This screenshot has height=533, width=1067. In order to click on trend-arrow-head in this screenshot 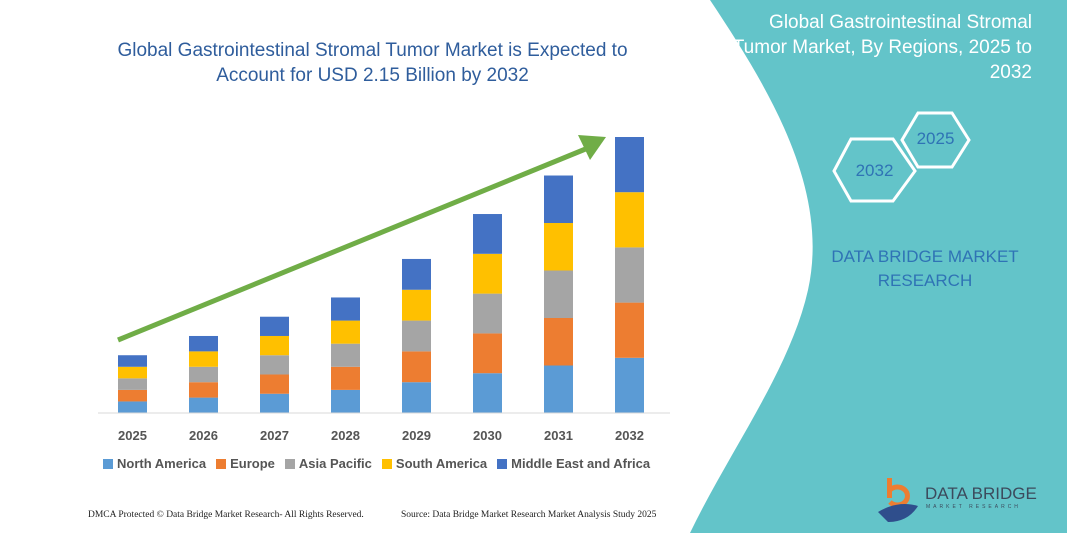, I will do `click(592, 147)`.